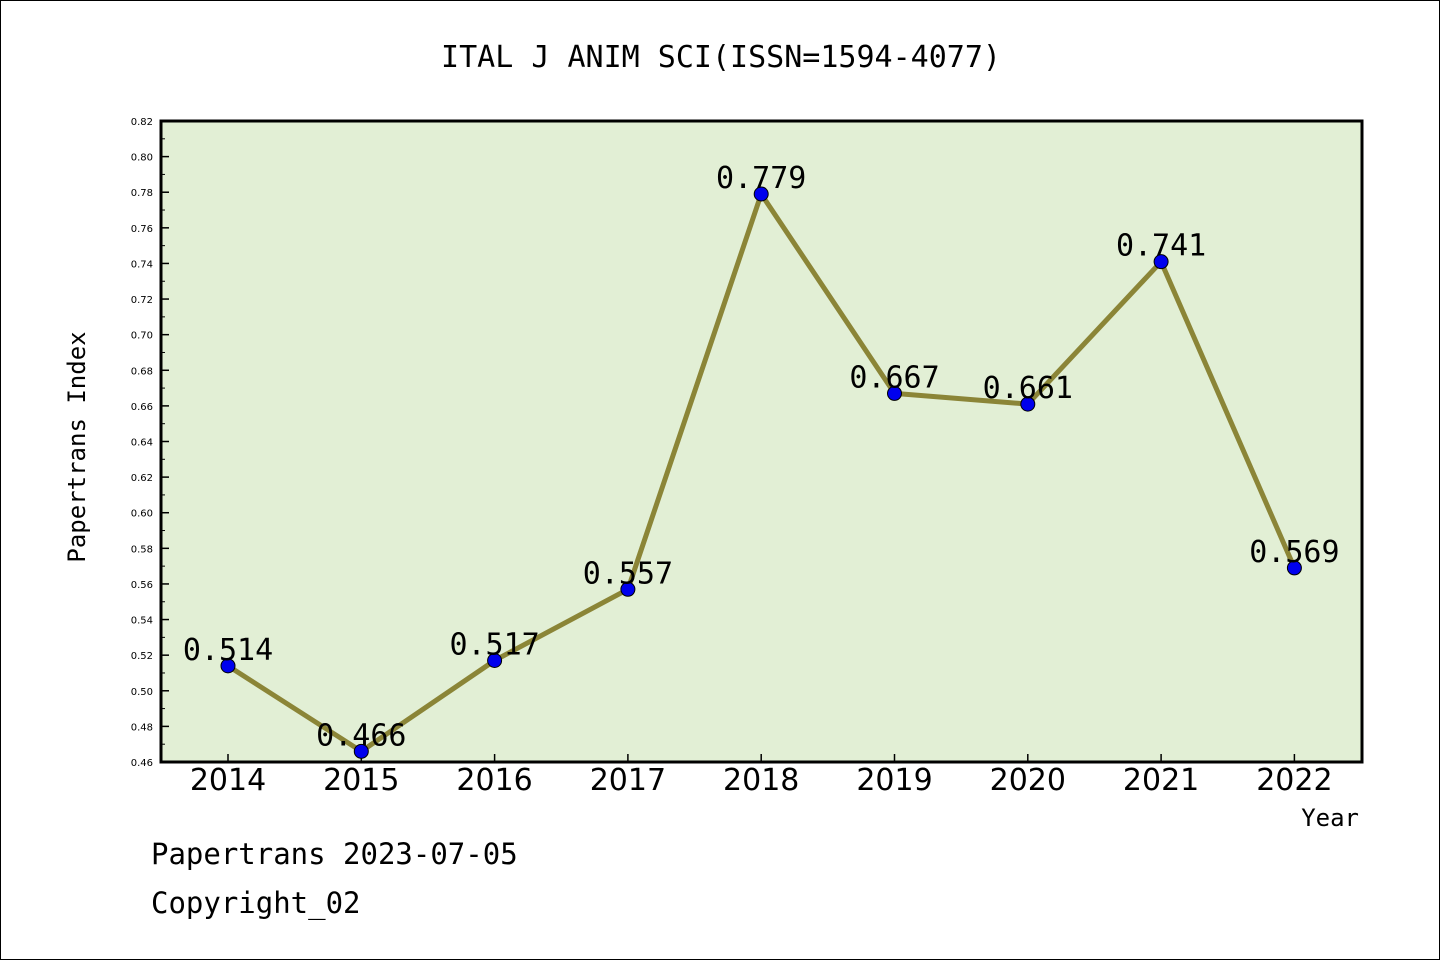 The width and height of the screenshot is (1440, 961). I want to click on data-label: 0.661, so click(1028, 388).